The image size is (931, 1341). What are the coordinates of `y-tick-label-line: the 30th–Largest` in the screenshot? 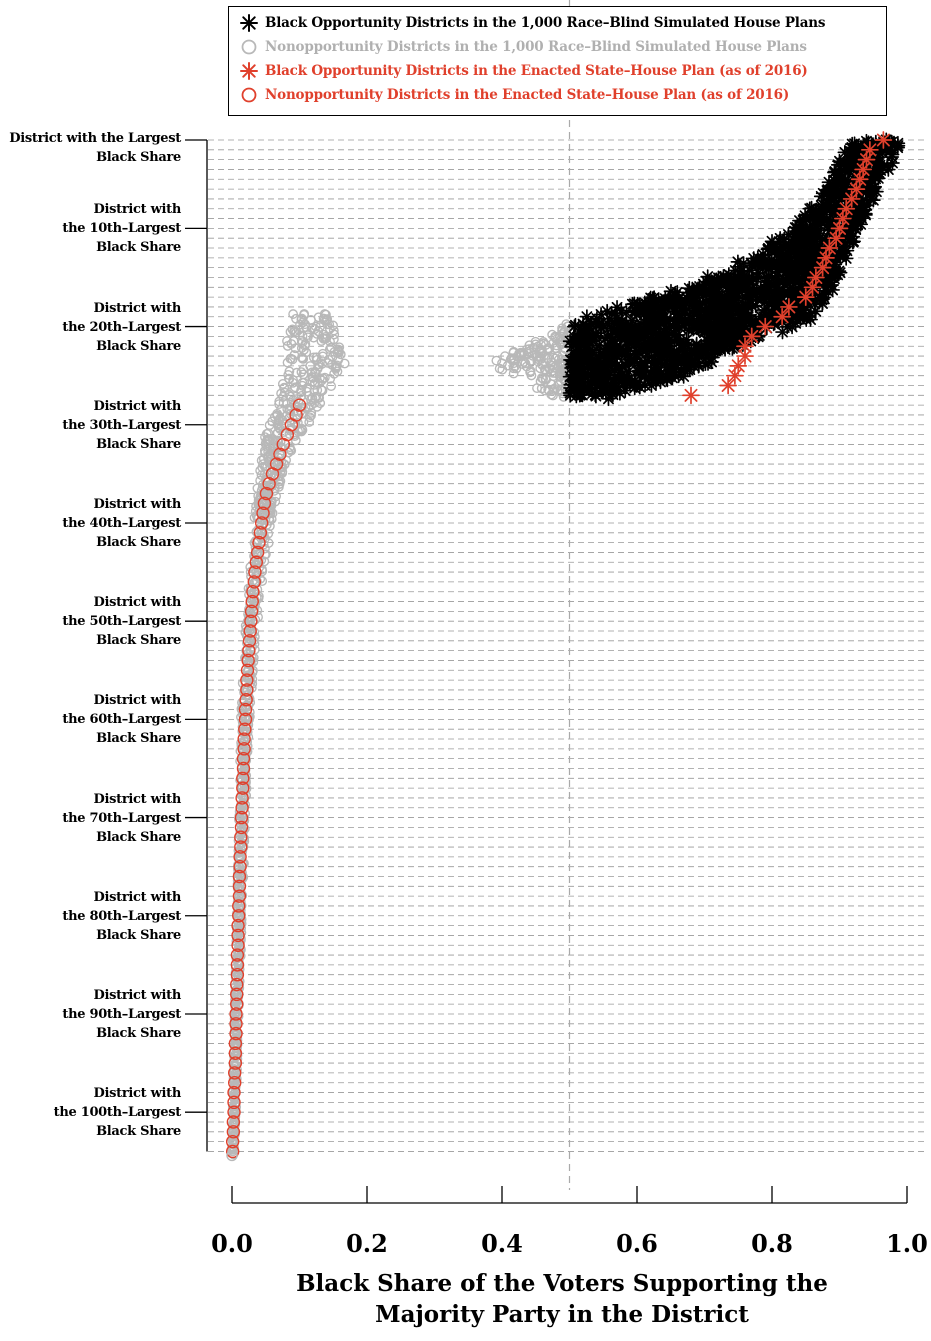 It's located at (121, 425).